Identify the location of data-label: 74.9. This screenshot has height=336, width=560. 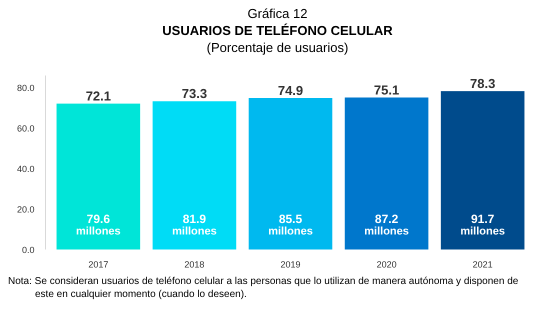
(291, 90).